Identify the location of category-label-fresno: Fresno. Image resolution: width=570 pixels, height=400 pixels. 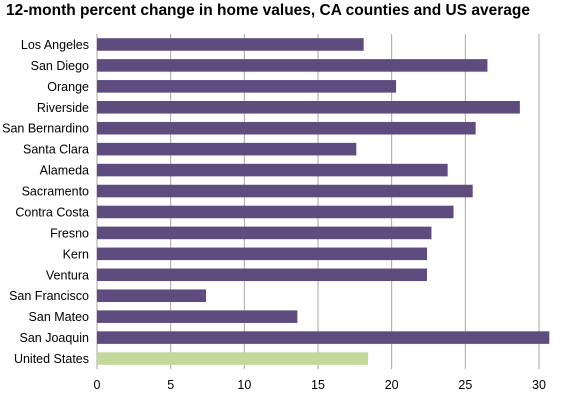
(69, 233).